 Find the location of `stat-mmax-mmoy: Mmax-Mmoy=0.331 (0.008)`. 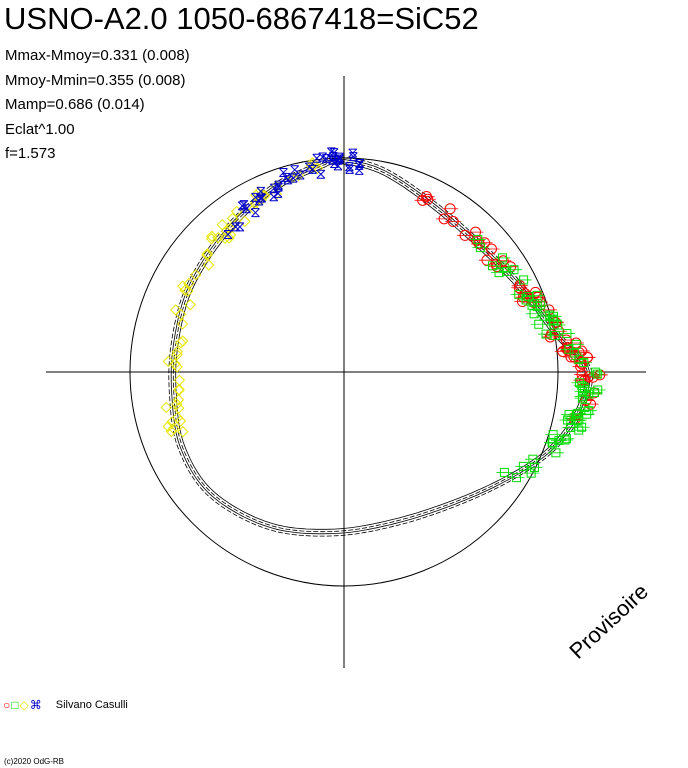

stat-mmax-mmoy: Mmax-Mmoy=0.331 (0.008) is located at coordinates (97, 55).